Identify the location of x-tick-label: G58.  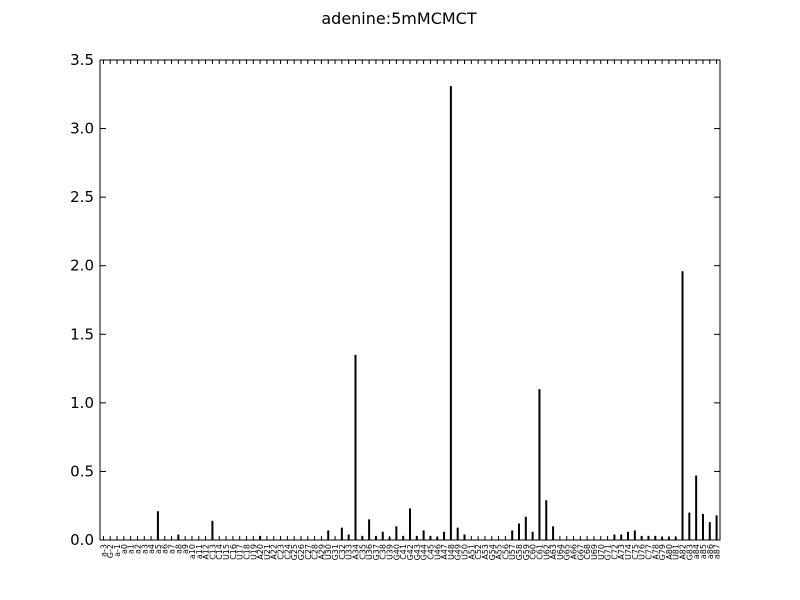
(519, 552).